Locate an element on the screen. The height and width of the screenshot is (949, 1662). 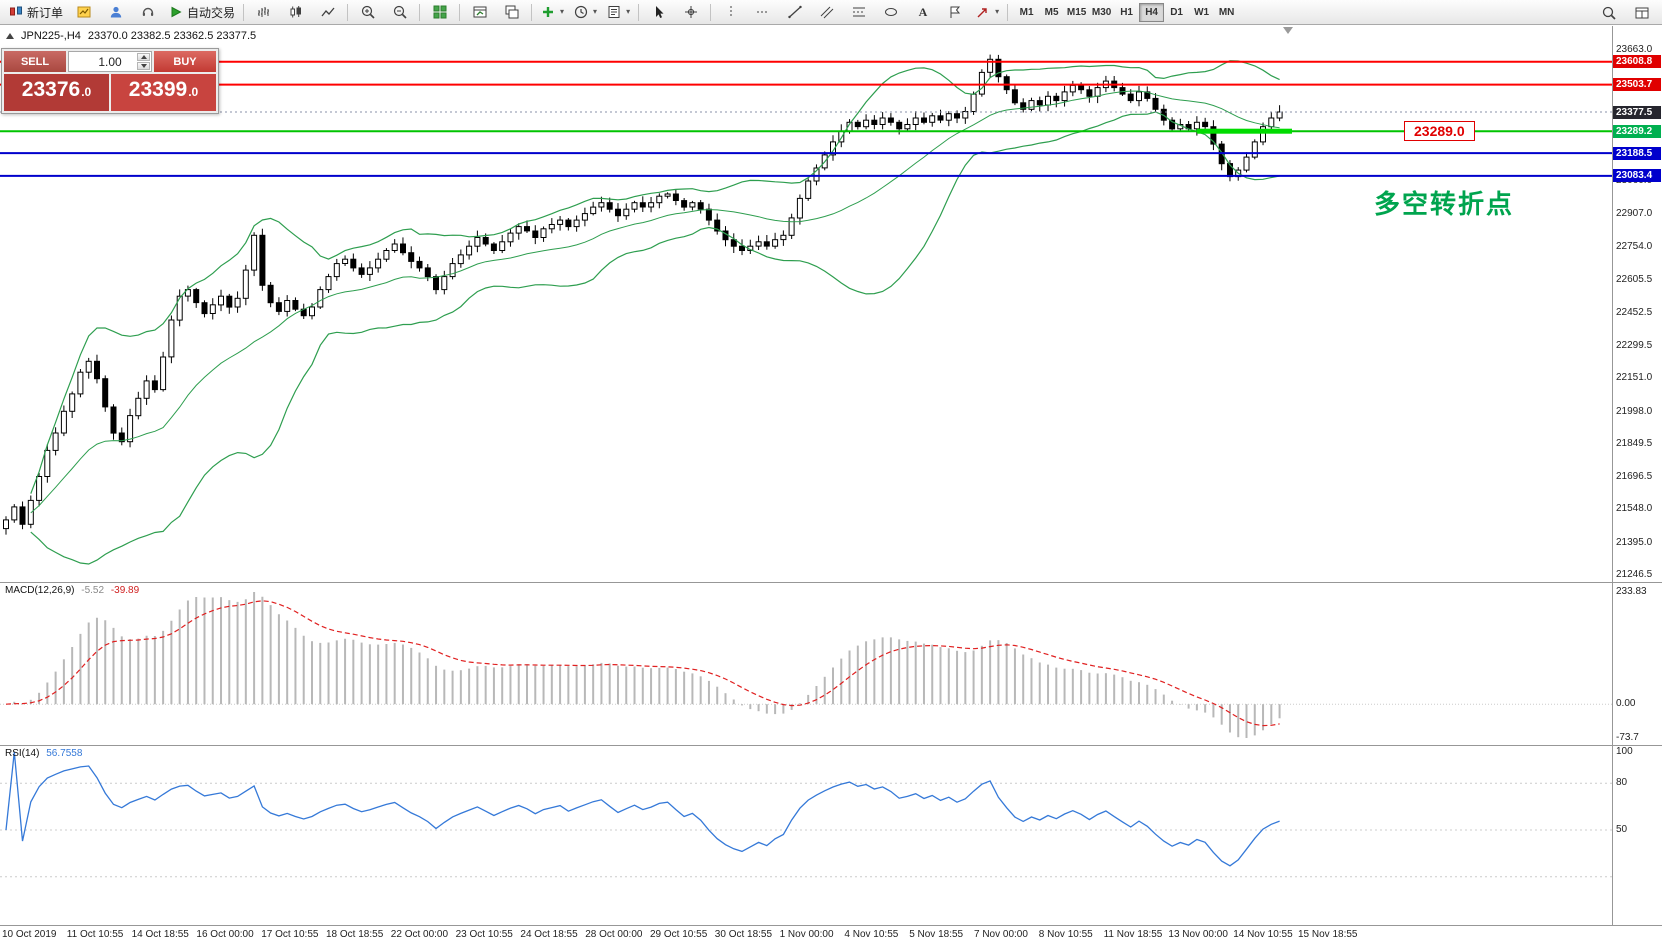
buy-price-main: 23399 is located at coordinates (158, 89).